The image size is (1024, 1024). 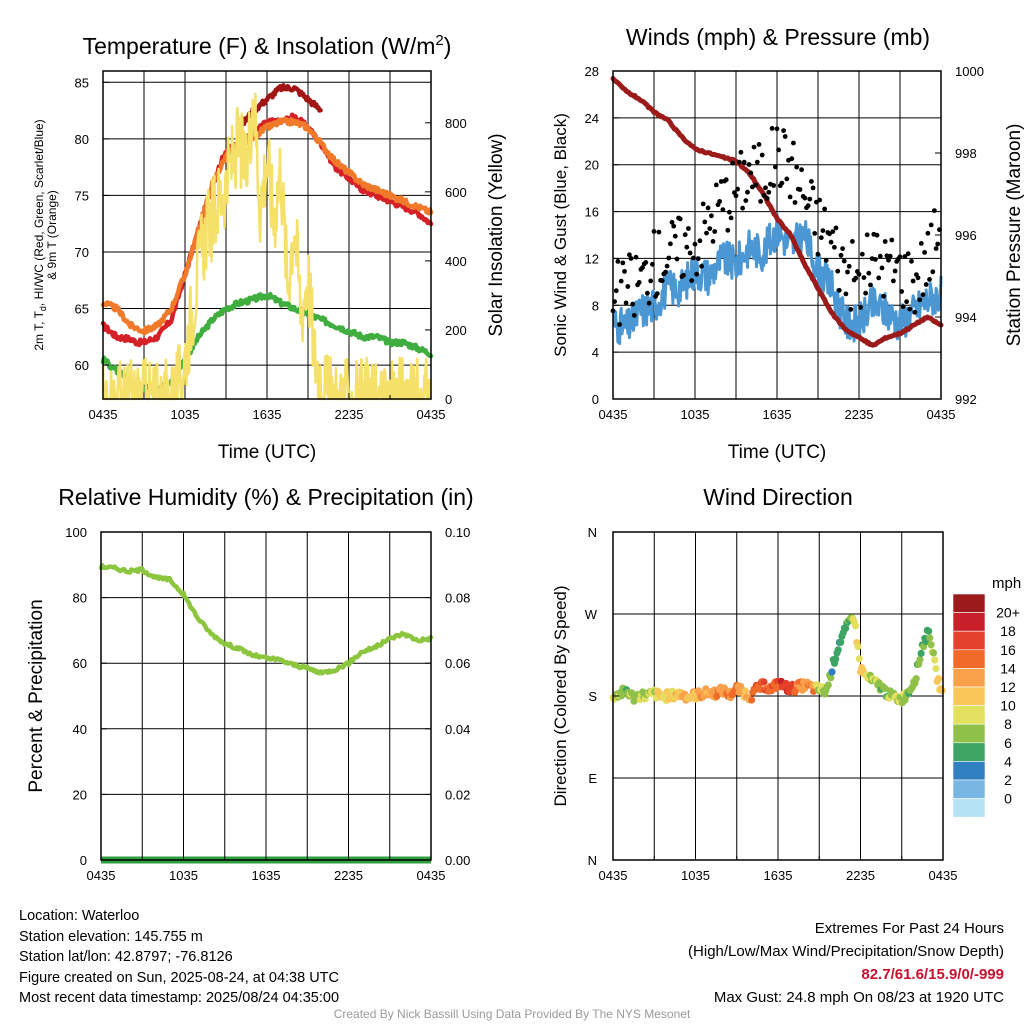 What do you see at coordinates (496, 234) in the screenshot?
I see `insolation-ylabel: Solar Insolation (Yellow)` at bounding box center [496, 234].